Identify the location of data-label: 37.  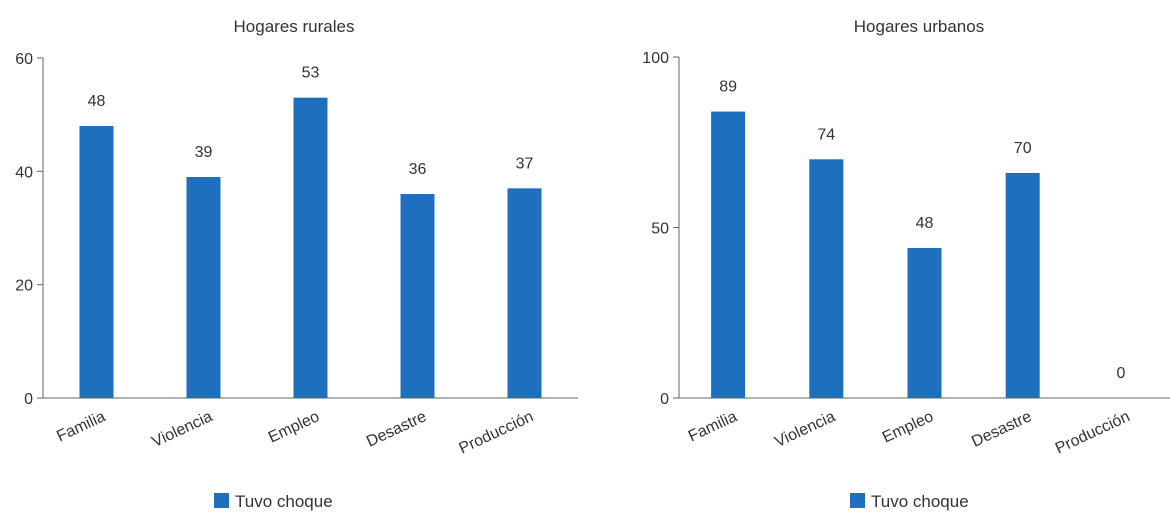
(525, 163).